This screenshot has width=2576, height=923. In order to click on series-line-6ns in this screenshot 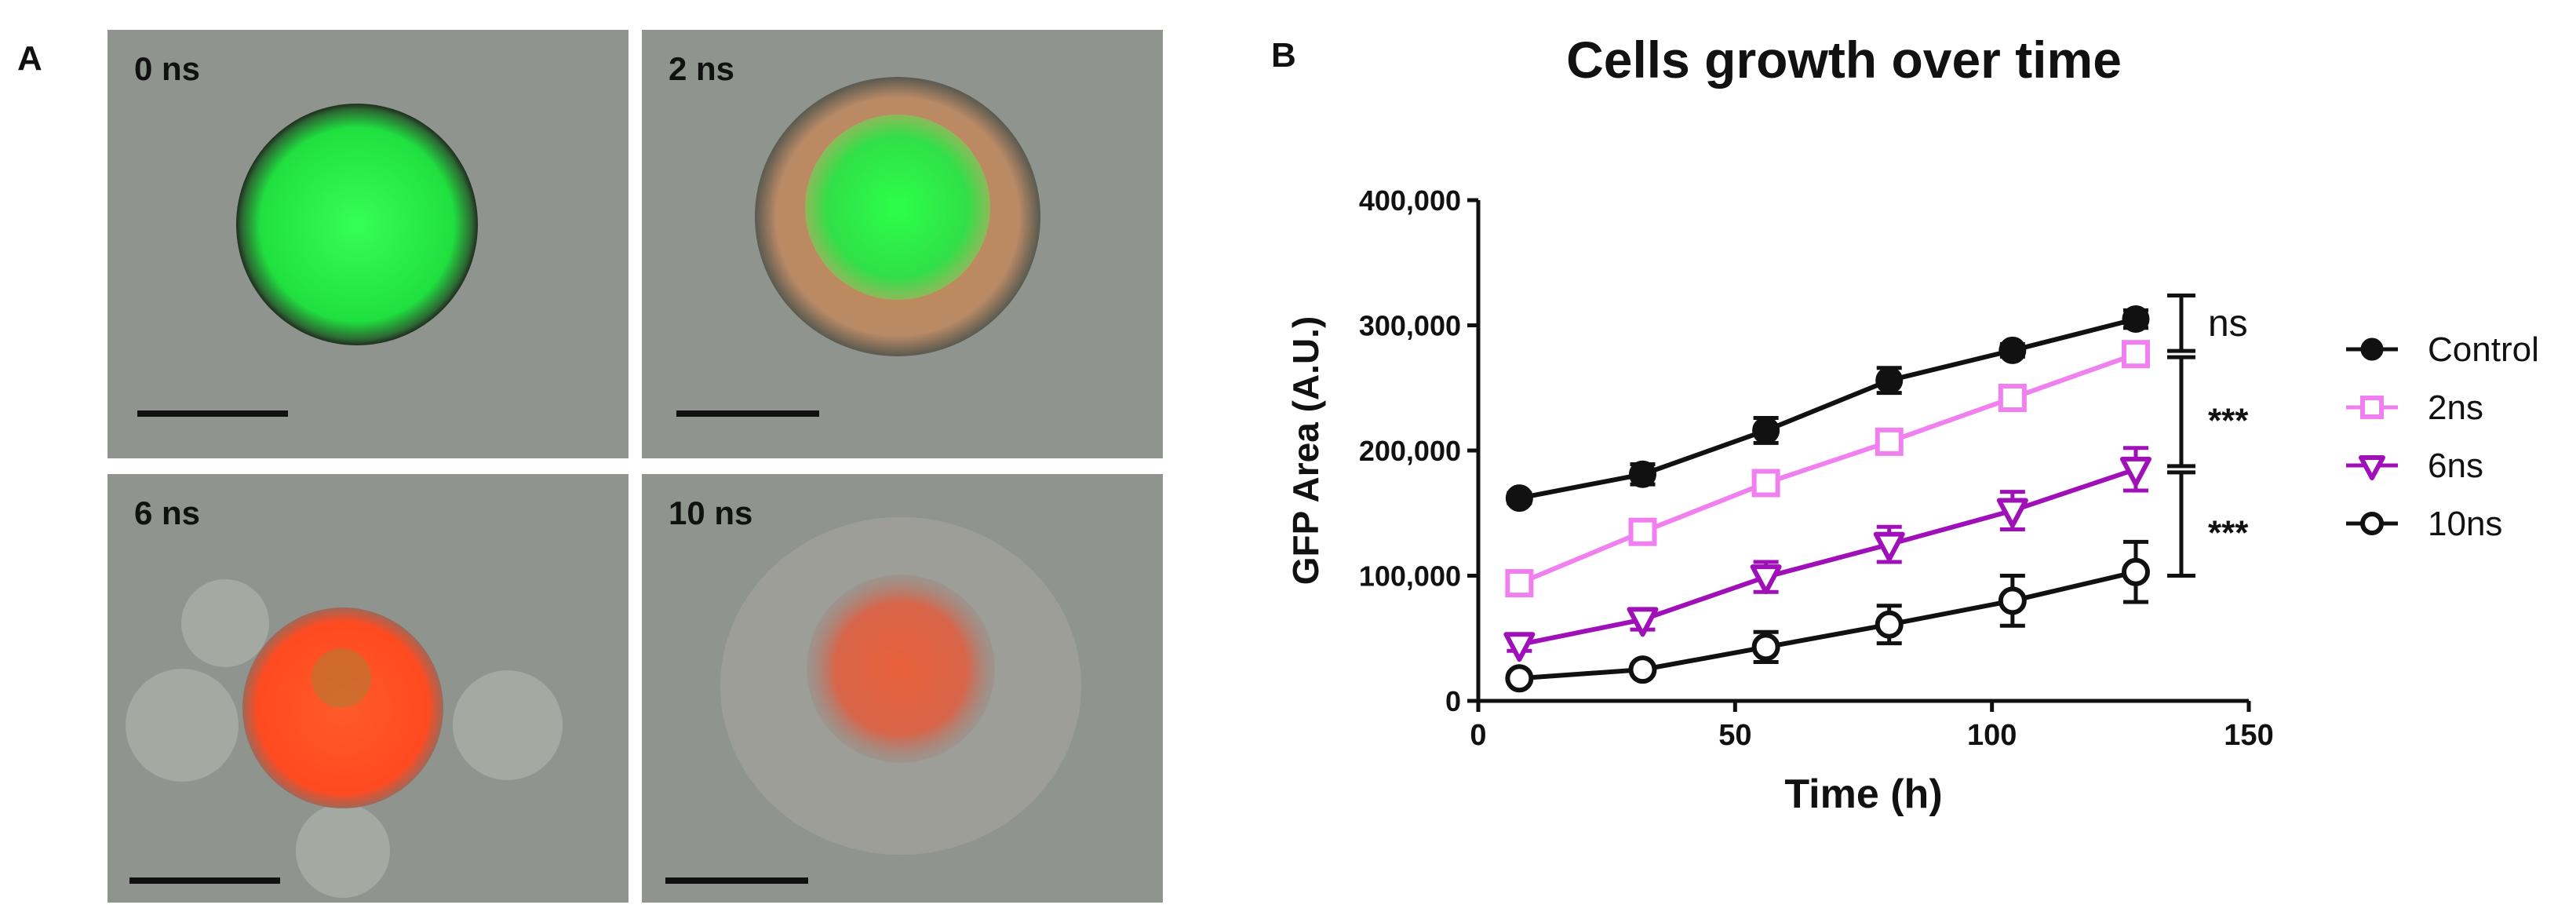, I will do `click(1828, 557)`.